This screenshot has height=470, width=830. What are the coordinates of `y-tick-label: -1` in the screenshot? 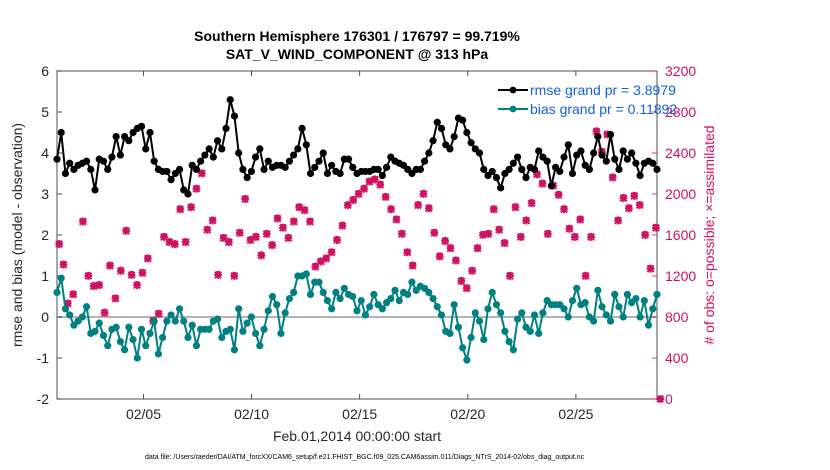 It's located at (43, 358).